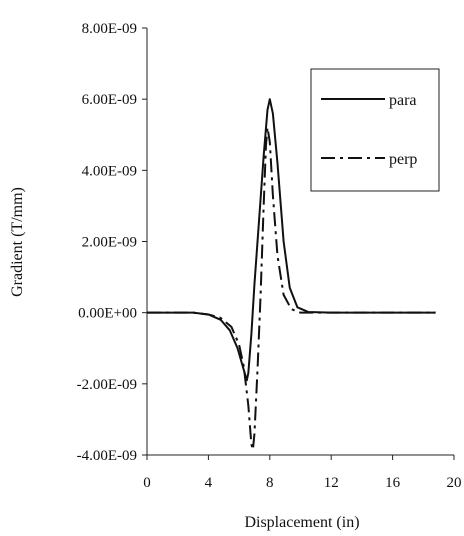  Describe the element at coordinates (109, 171) in the screenshot. I see `y-tick-label: 4.00E-09` at that location.